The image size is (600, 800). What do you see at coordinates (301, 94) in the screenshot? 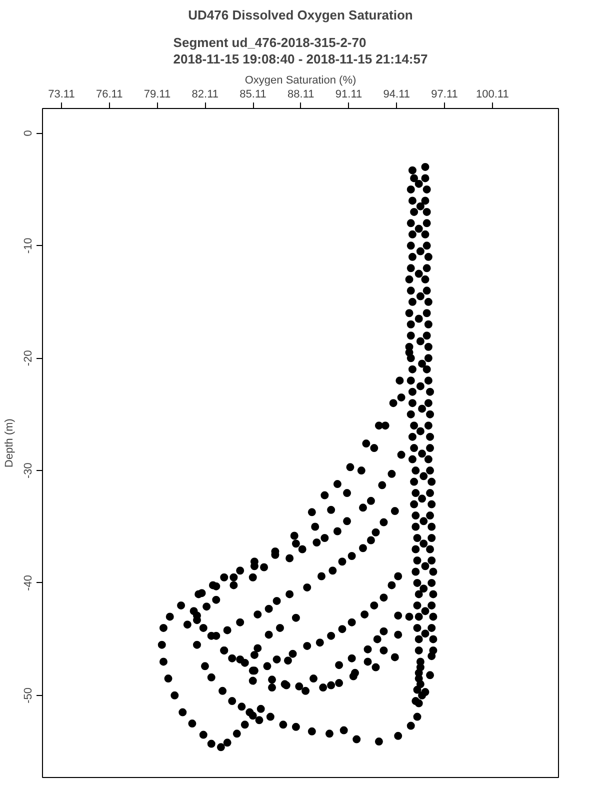
I see `x-tick-label: 88.11` at bounding box center [301, 94].